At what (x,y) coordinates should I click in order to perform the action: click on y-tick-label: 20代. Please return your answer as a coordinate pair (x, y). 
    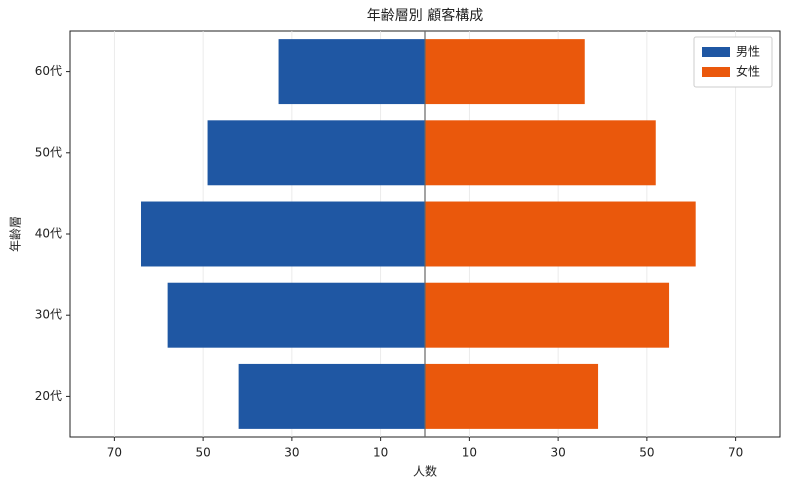
    Looking at the image, I should click on (48, 396).